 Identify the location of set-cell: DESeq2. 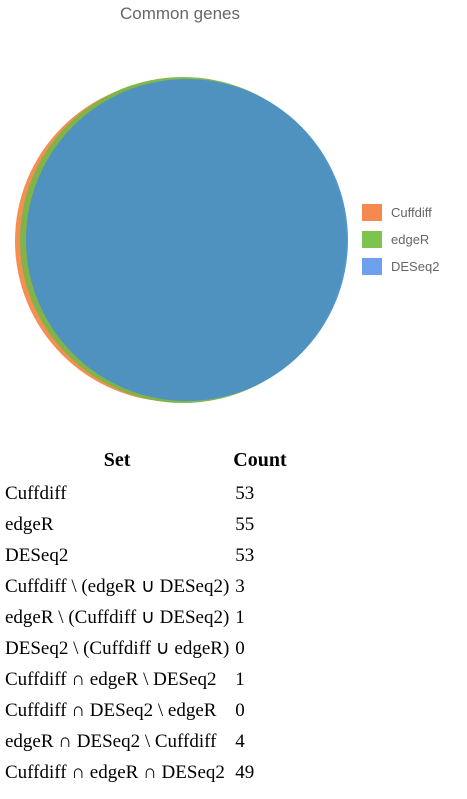
(37, 555).